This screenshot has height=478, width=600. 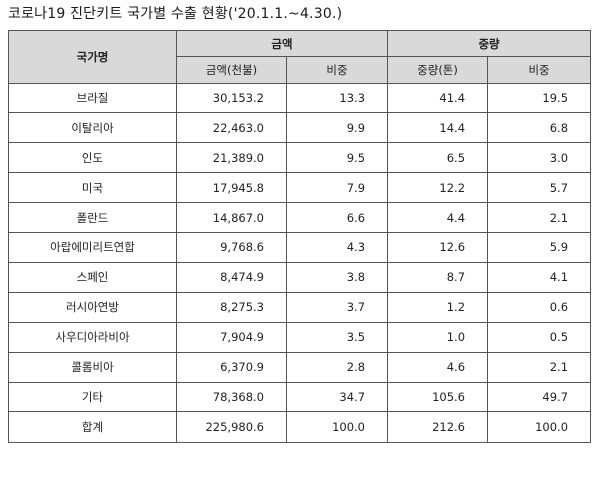 What do you see at coordinates (337, 307) in the screenshot?
I see `amount-share-cell: 3.7` at bounding box center [337, 307].